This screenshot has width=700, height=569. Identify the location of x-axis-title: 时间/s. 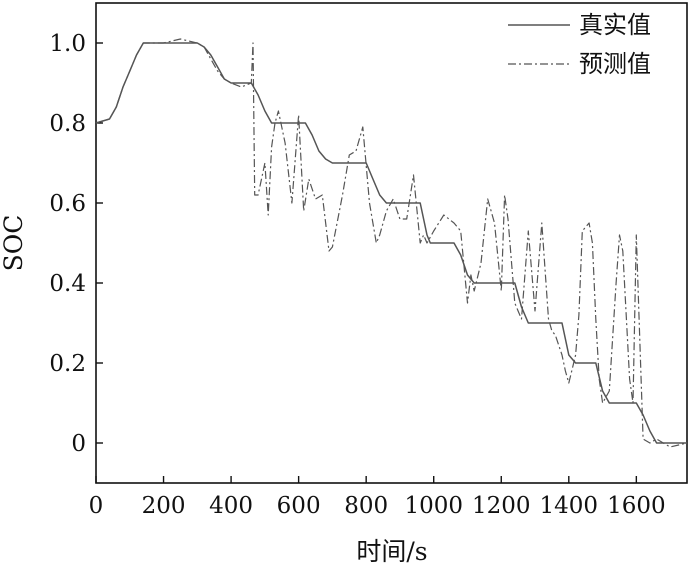
(391, 551).